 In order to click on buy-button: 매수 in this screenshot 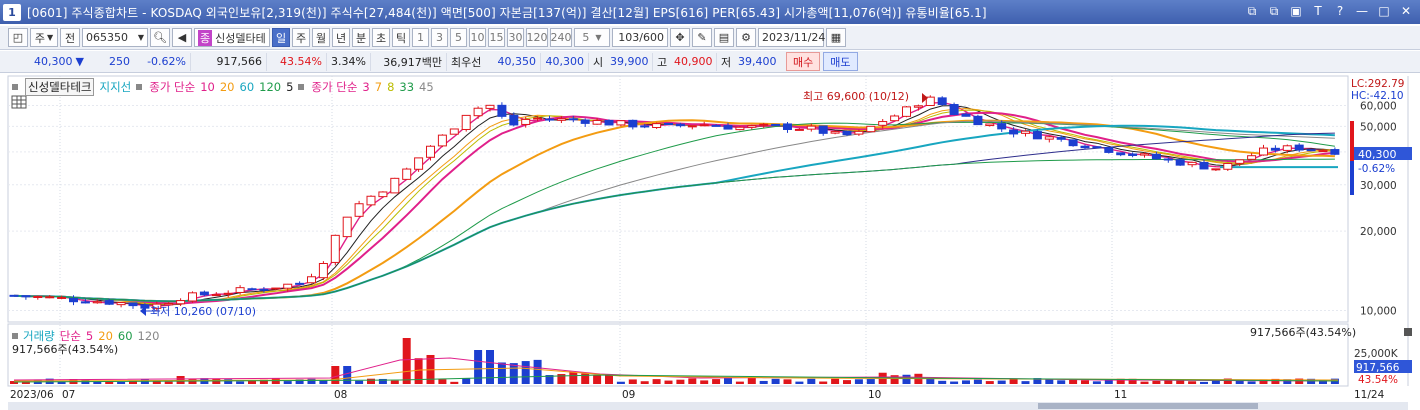, I will do `click(803, 61)`.